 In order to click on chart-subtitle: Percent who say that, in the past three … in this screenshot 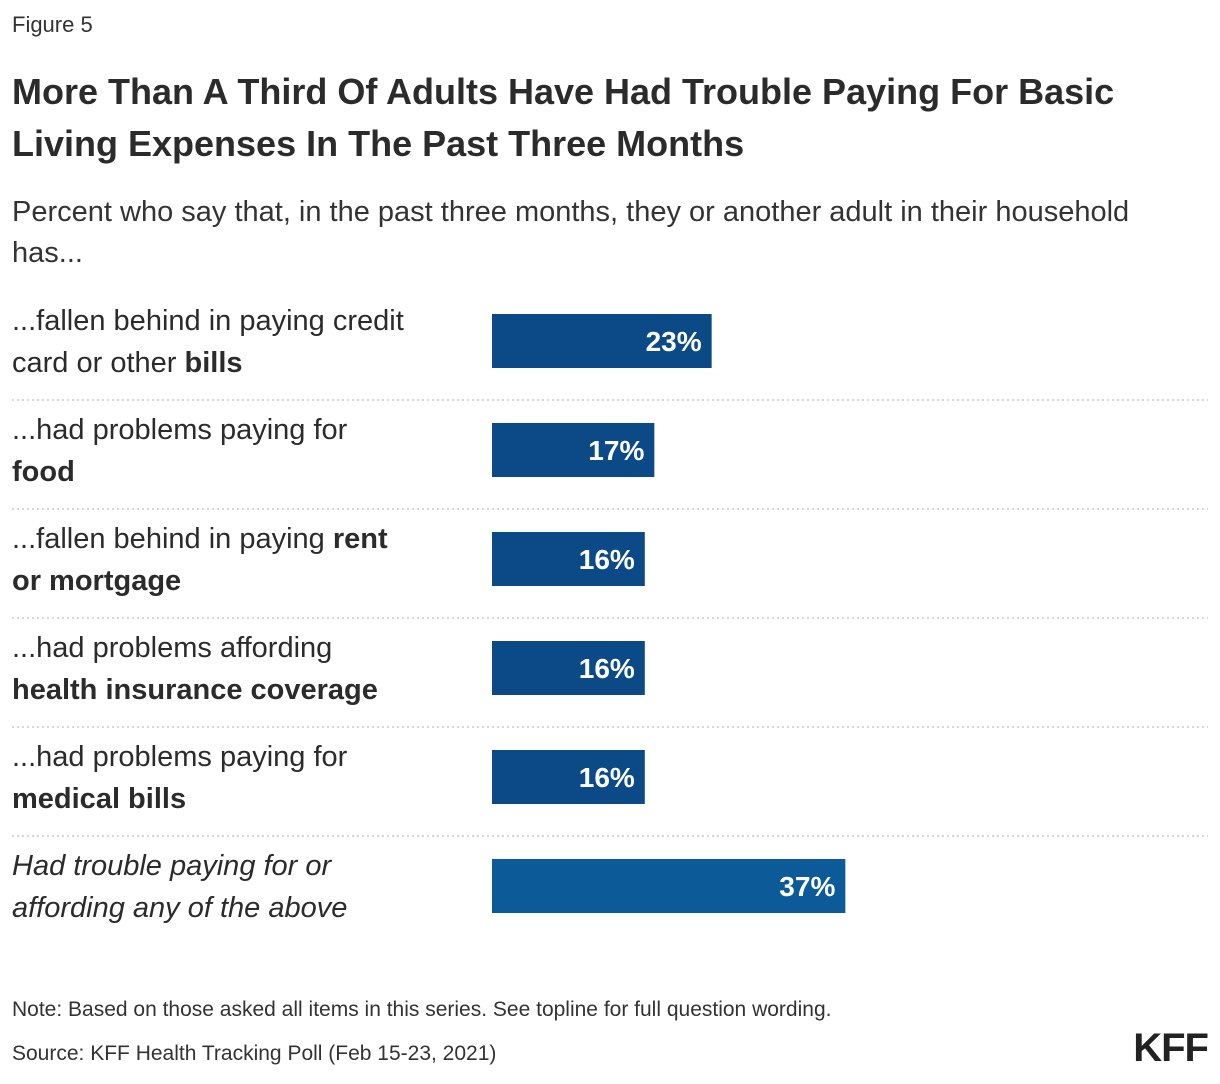, I will do `click(571, 232)`.